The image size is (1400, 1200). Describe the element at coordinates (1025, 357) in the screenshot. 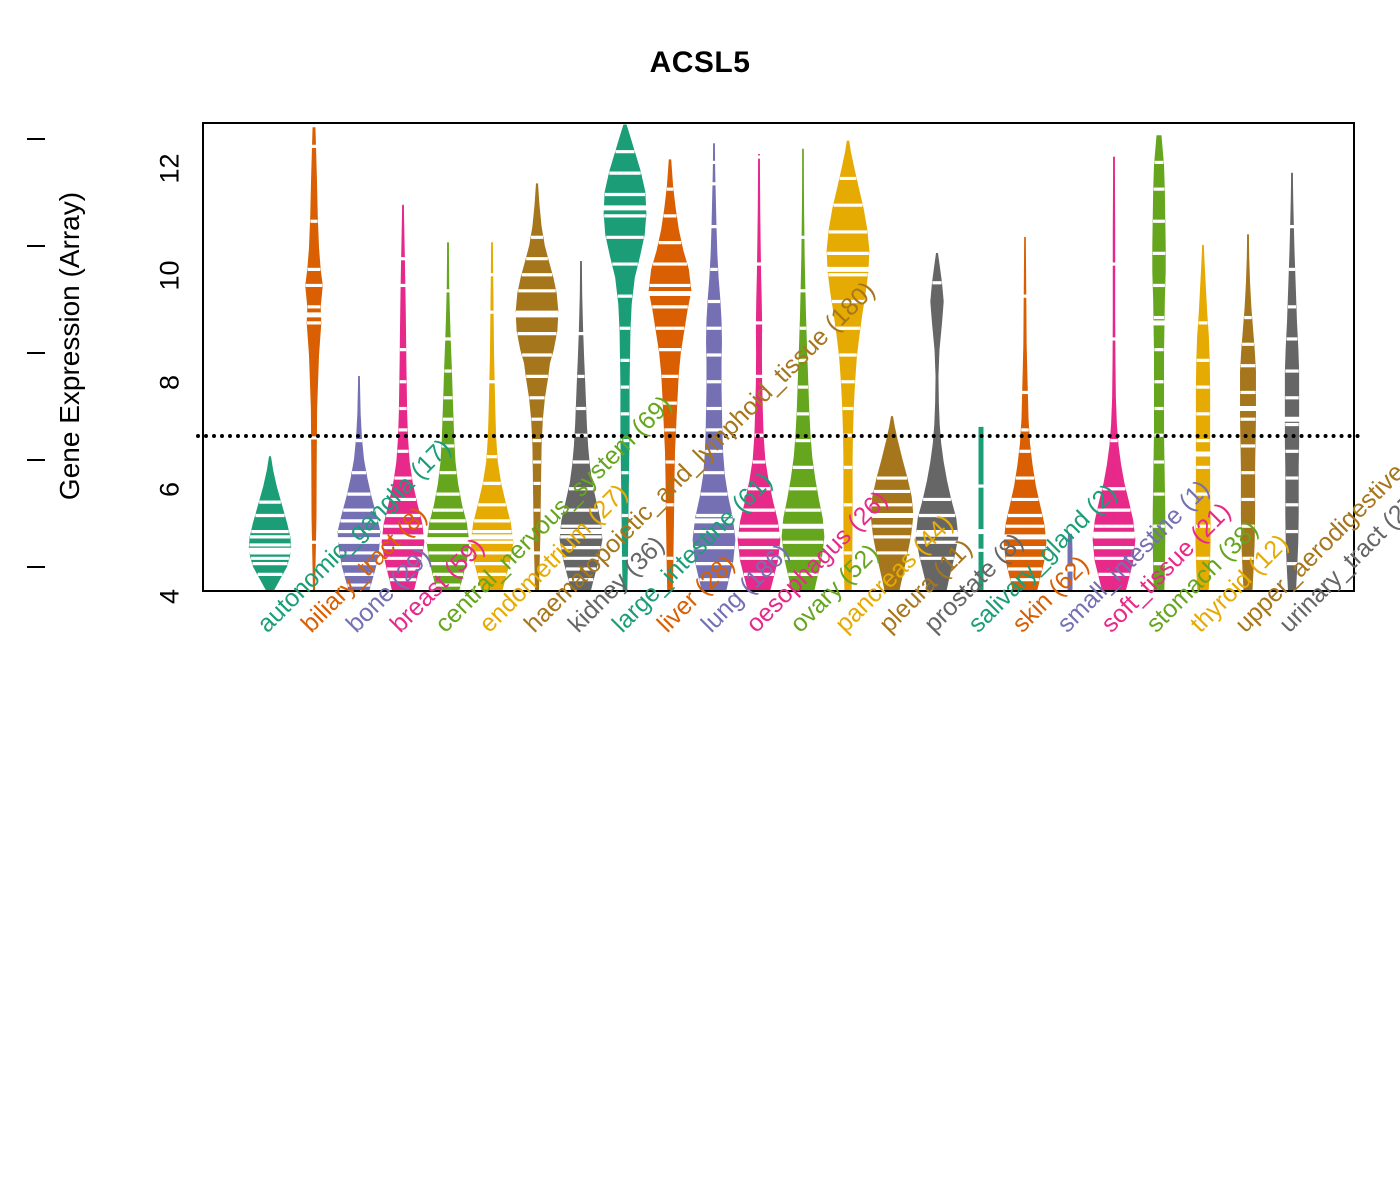

I see `violin-skin` at that location.